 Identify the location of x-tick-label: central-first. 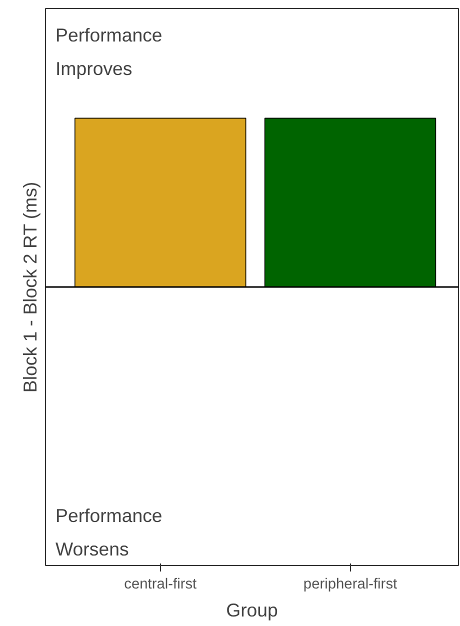
(160, 584).